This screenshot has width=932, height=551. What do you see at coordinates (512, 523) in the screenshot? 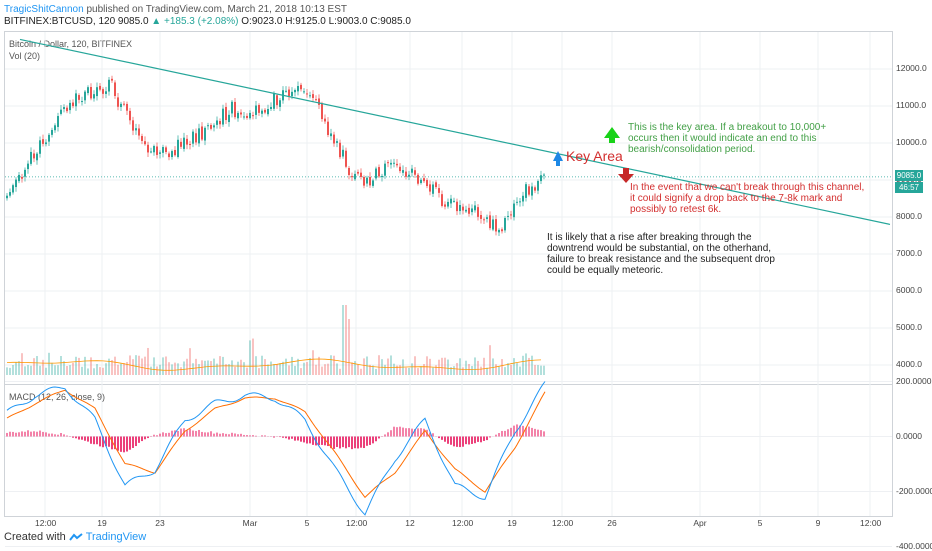
I see `time-tick-label: 19` at bounding box center [512, 523].